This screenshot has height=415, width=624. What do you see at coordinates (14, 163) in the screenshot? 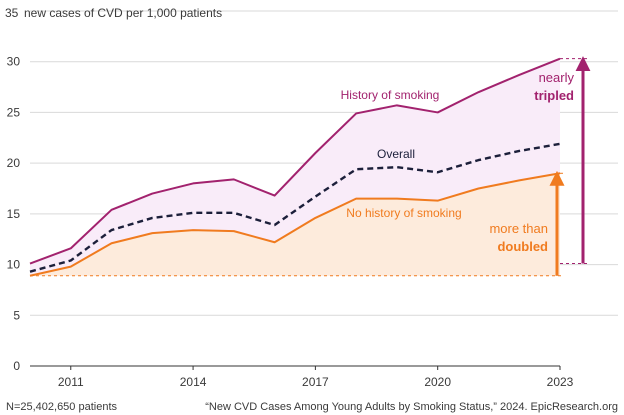
I see `y-tick-20: 20` at bounding box center [14, 163].